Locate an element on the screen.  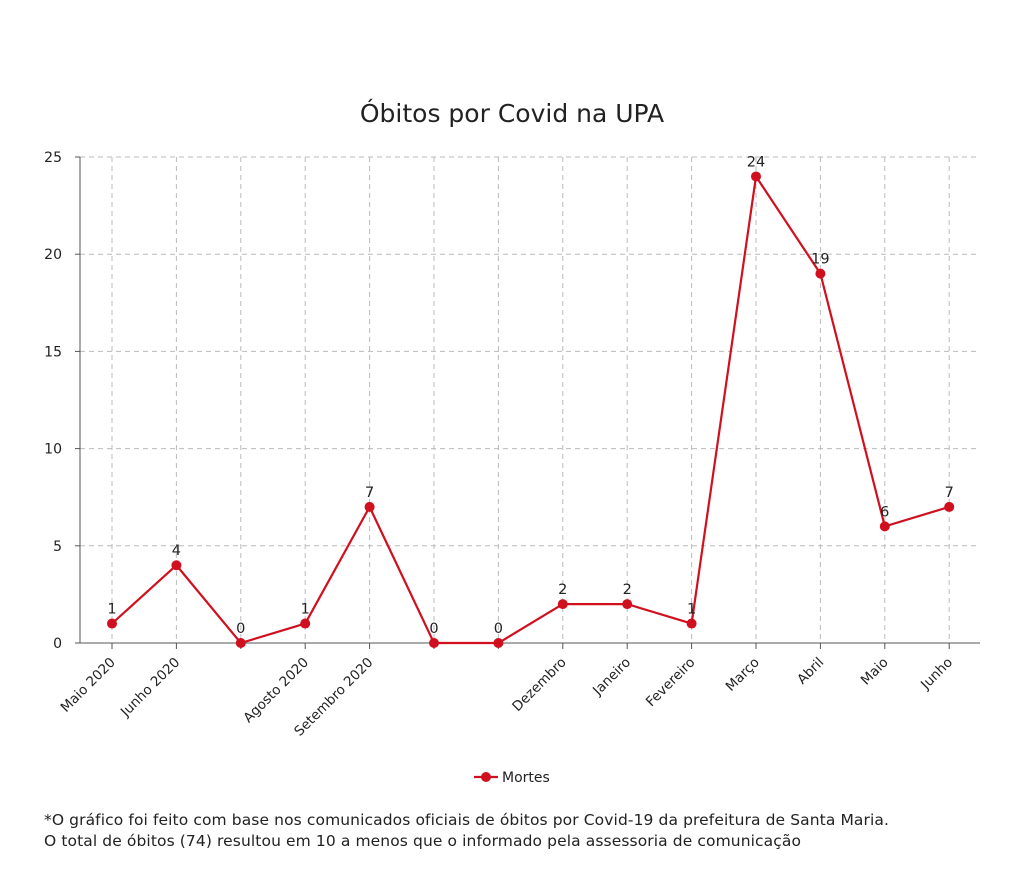
legend-marker is located at coordinates (486, 777).